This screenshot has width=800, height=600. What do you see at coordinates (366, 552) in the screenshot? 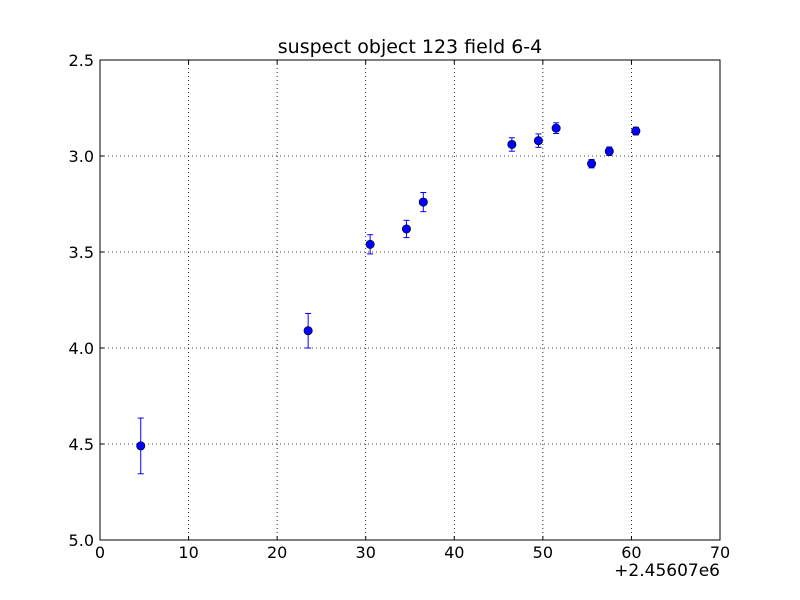
I see `x-tick-label: 30` at bounding box center [366, 552].